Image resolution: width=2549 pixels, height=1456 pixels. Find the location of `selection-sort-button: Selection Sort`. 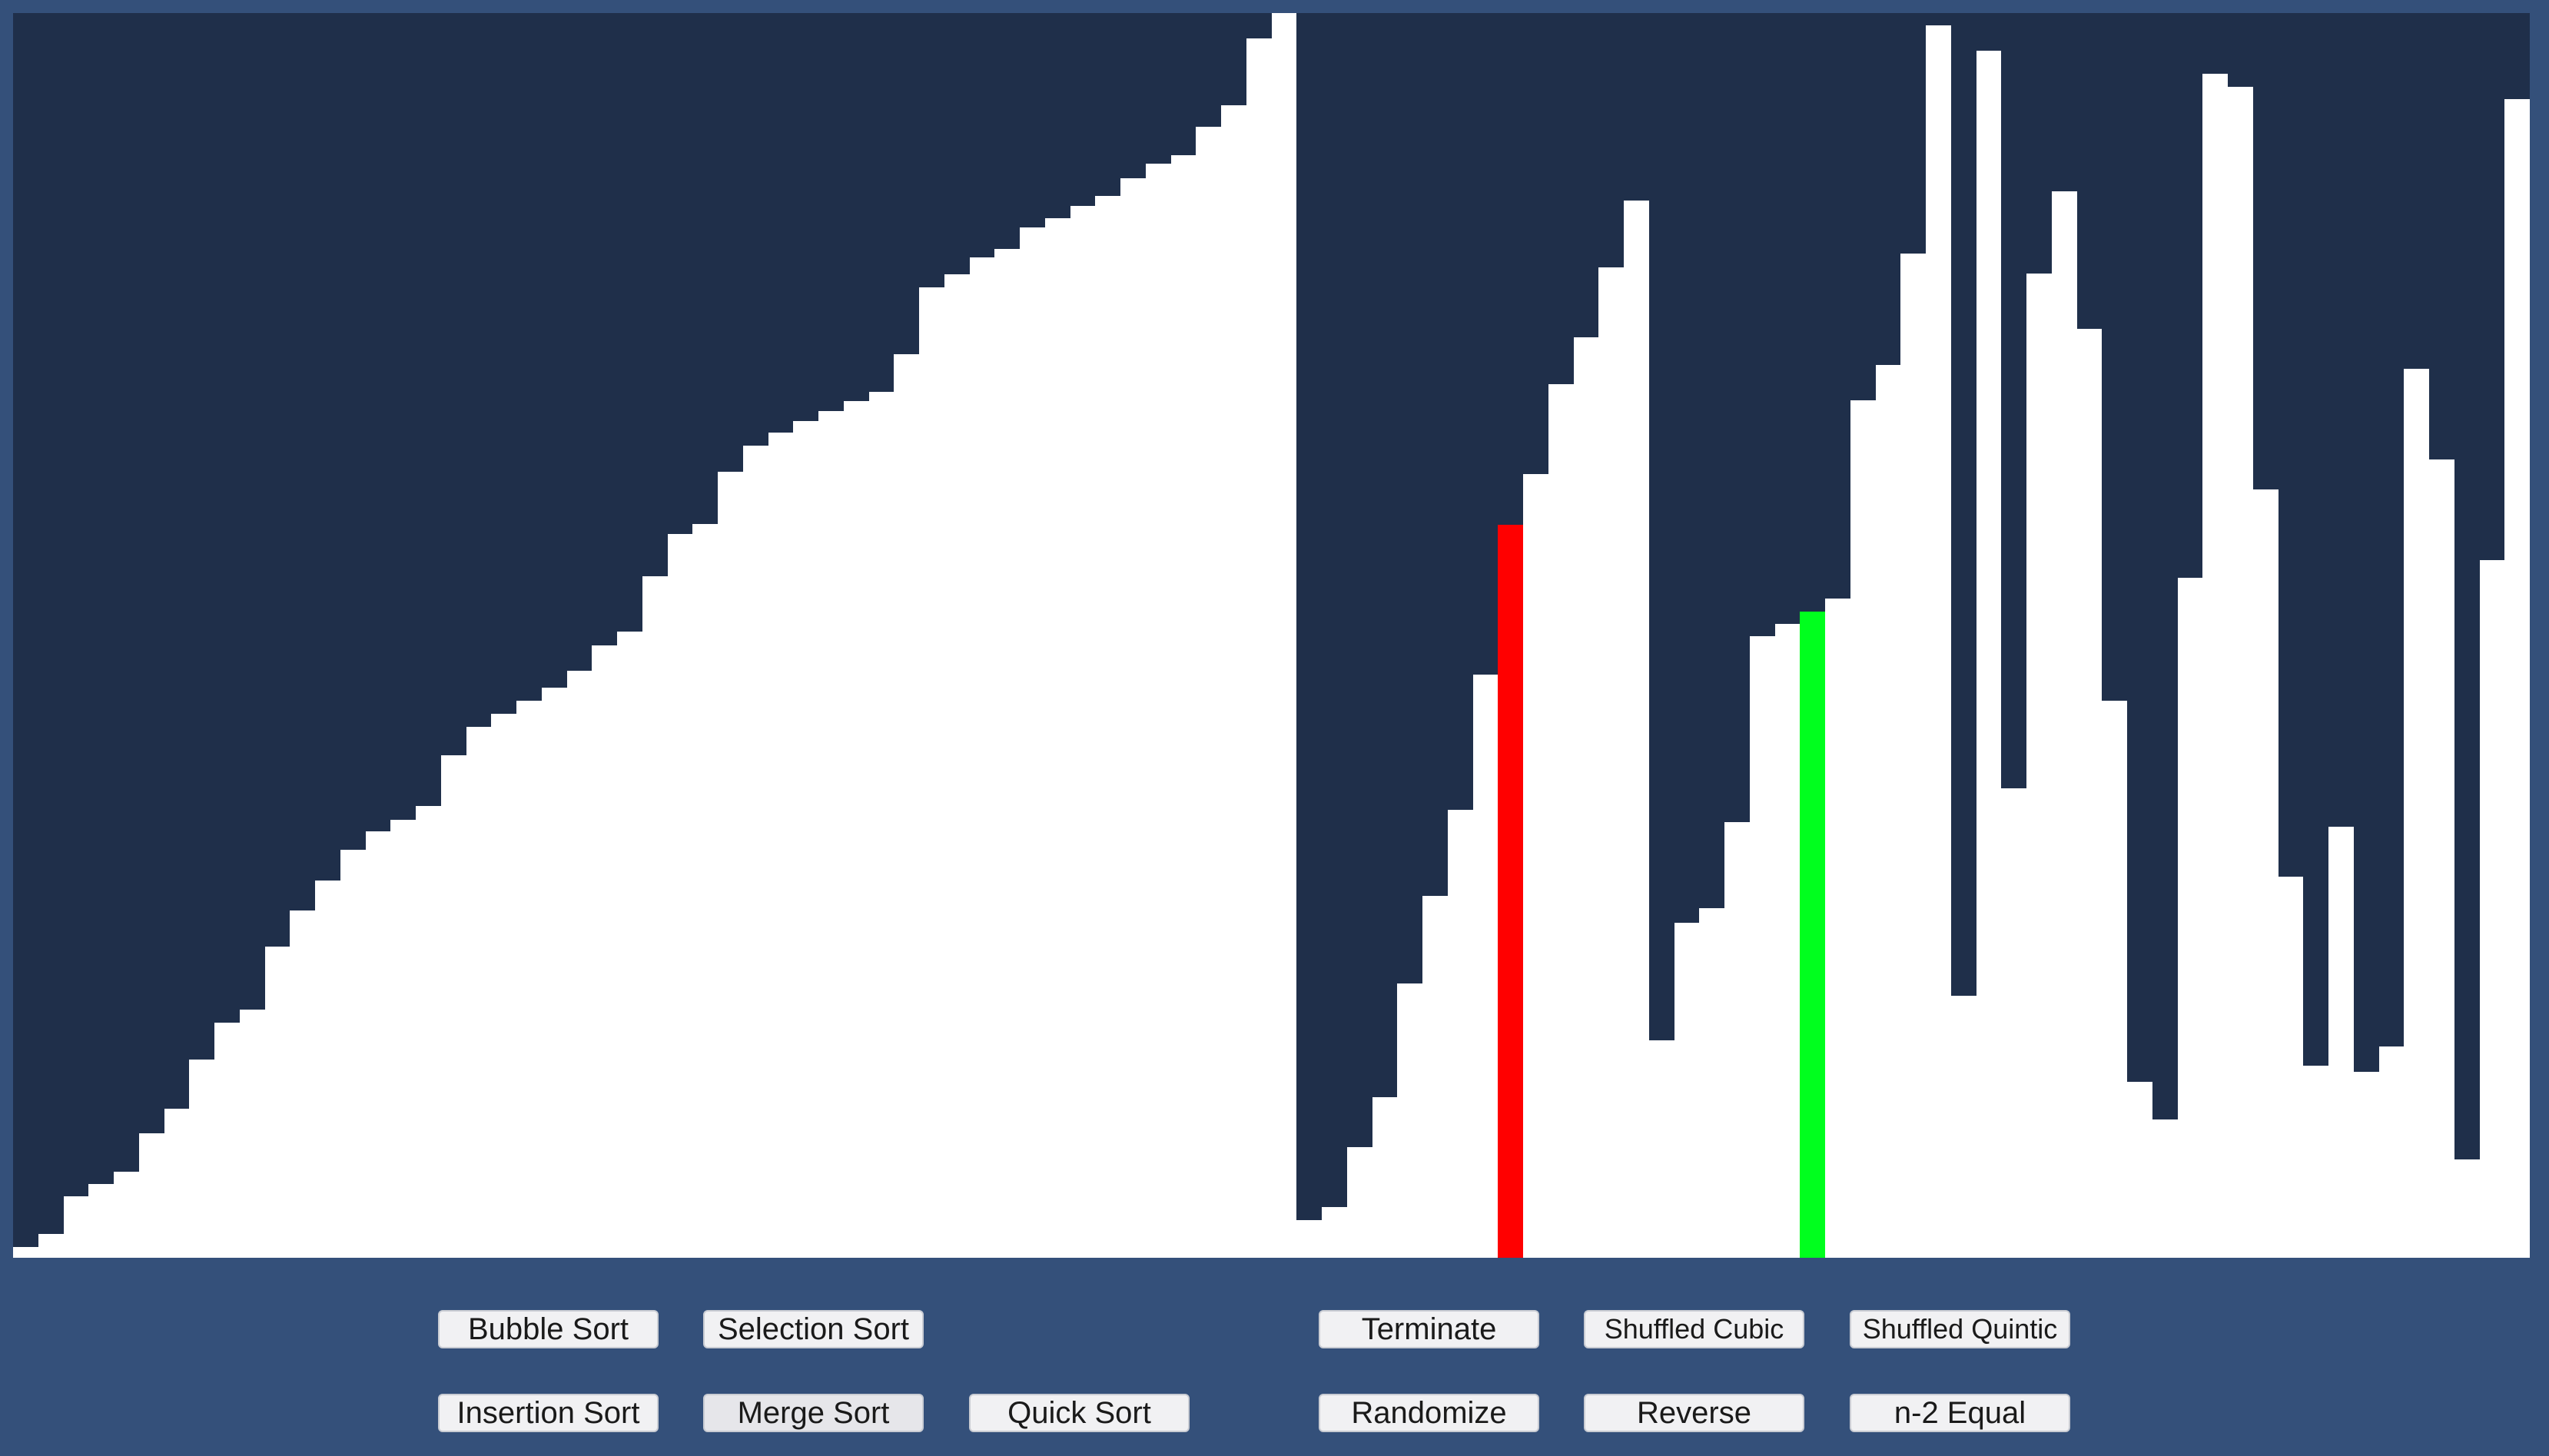

selection-sort-button: Selection Sort is located at coordinates (813, 1329).